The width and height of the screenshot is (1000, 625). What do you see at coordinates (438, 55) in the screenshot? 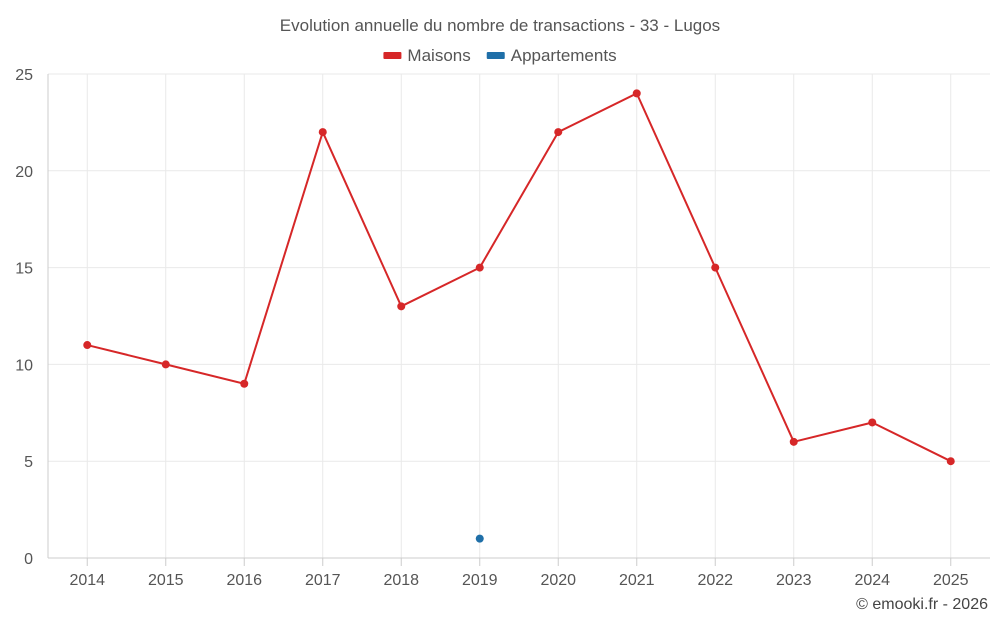
I see `legend-label: Maisons` at bounding box center [438, 55].